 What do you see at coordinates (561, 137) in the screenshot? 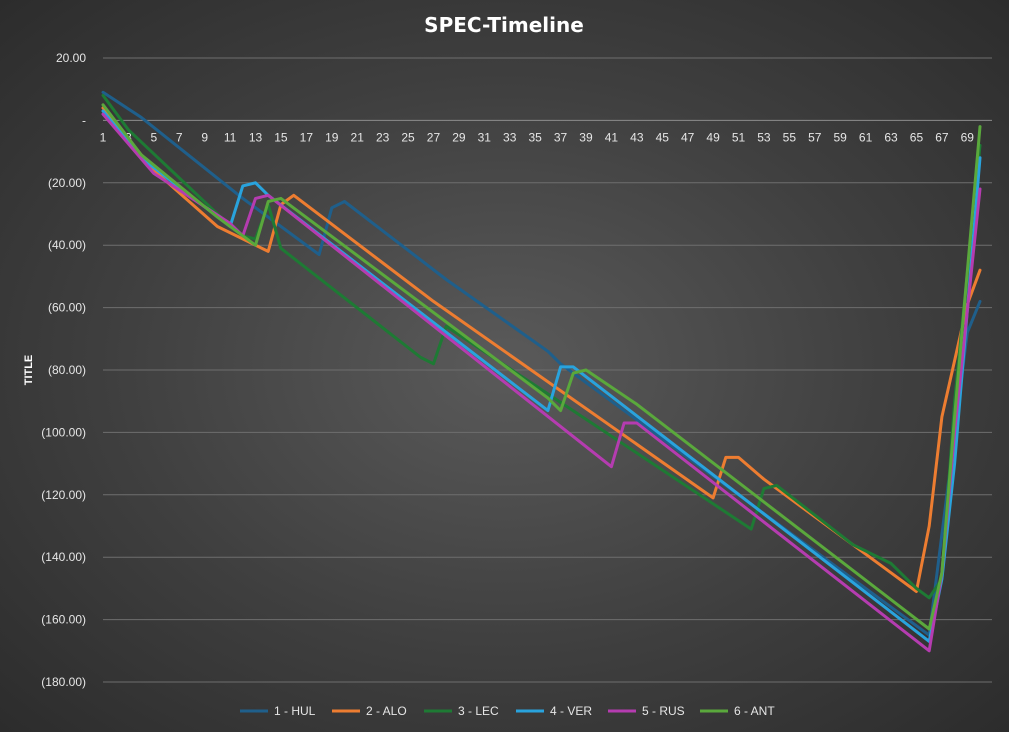
I see `x-tick-label: 37` at bounding box center [561, 137].